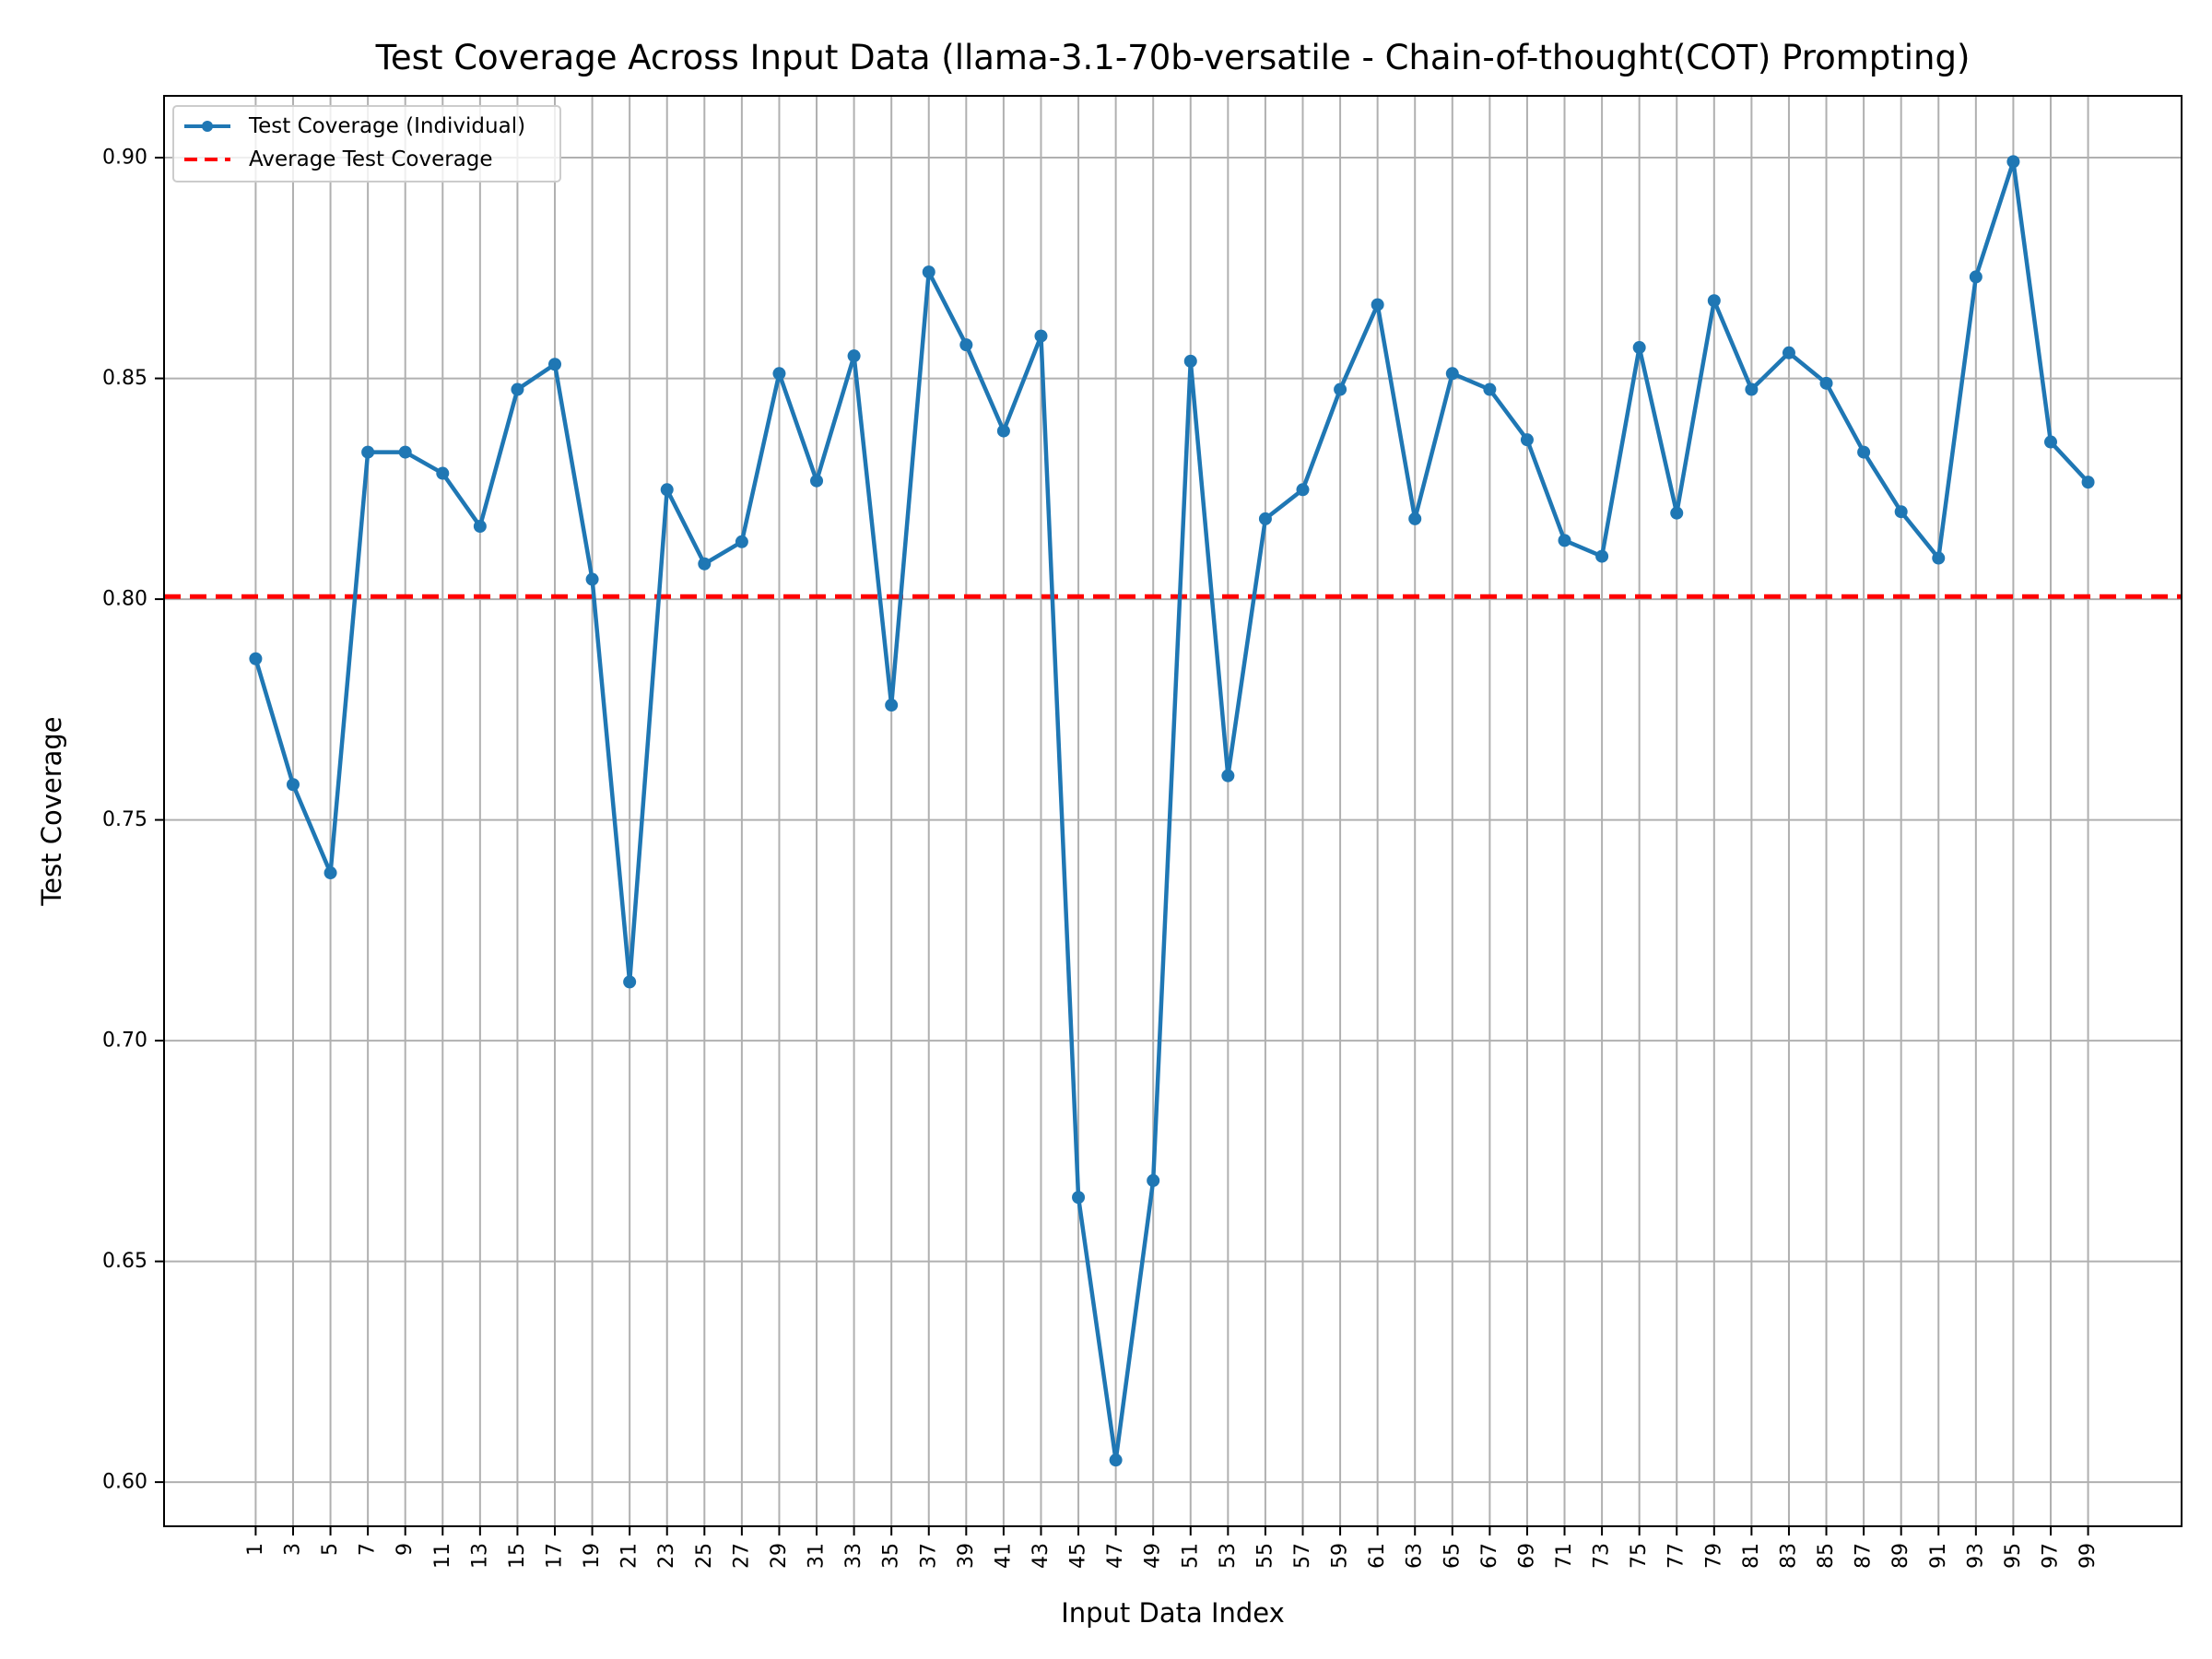  What do you see at coordinates (330, 1549) in the screenshot?
I see `x-tick-label: 5` at bounding box center [330, 1549].